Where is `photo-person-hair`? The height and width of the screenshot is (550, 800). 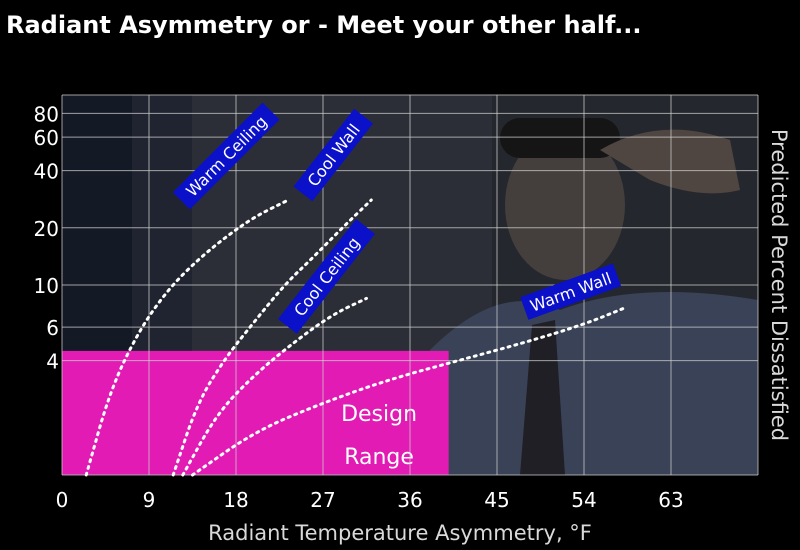 photo-person-hair is located at coordinates (560, 138).